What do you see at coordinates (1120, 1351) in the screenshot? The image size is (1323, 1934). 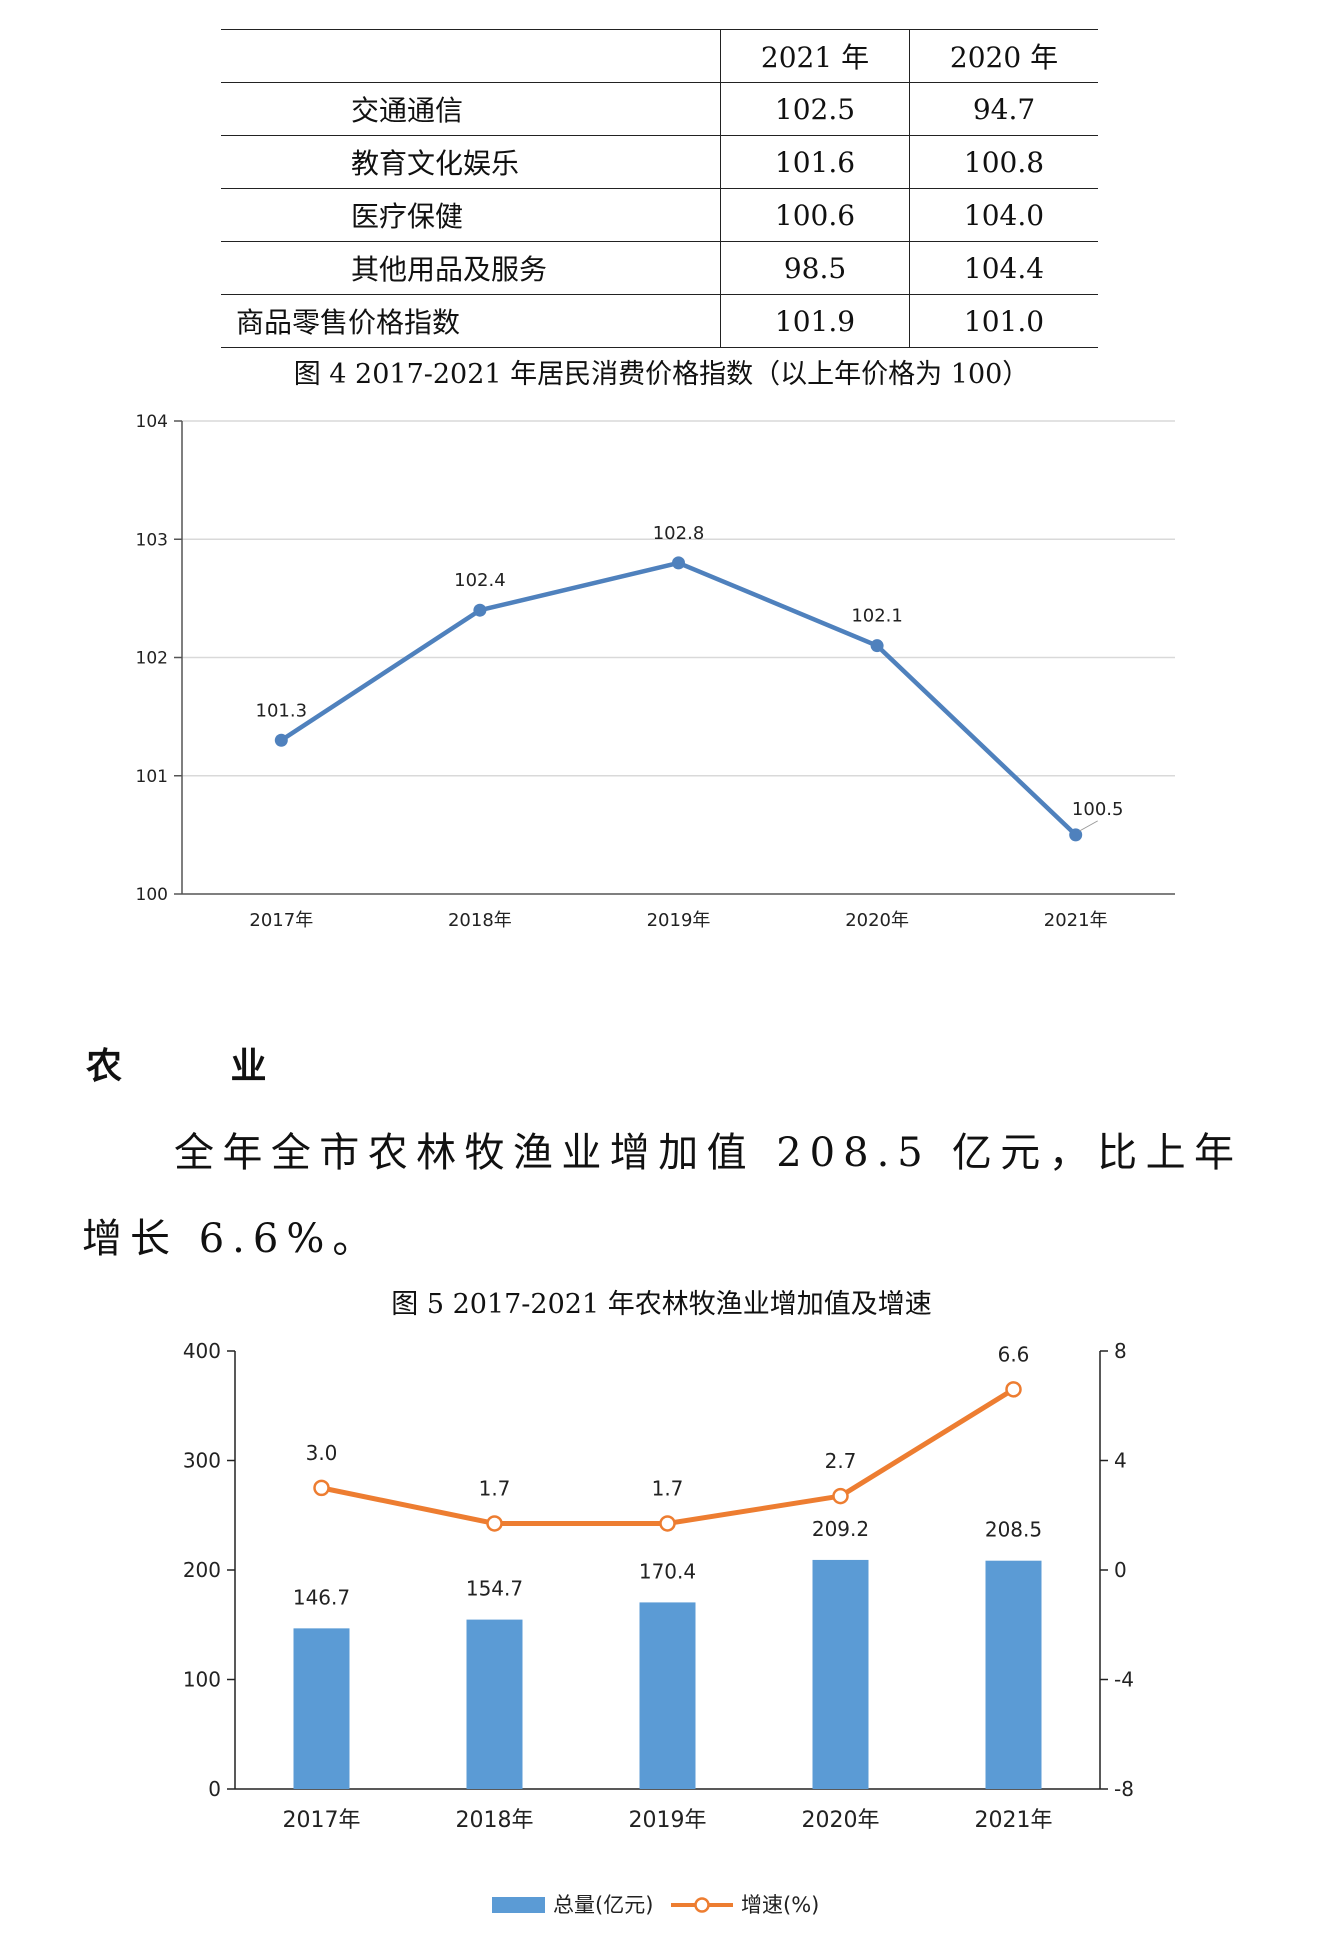 I see `y-right-tick-label: 8` at bounding box center [1120, 1351].